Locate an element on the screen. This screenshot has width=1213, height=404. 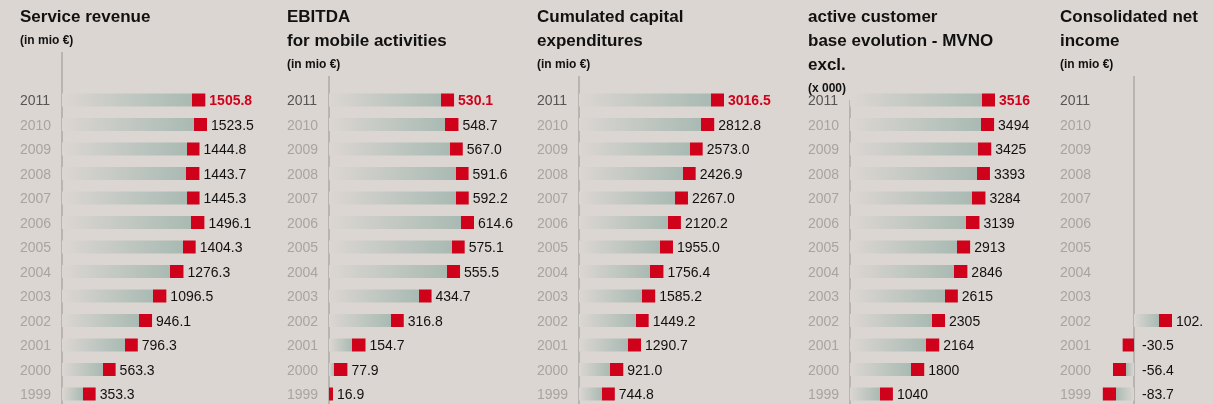
data-label: 3425 is located at coordinates (1011, 149).